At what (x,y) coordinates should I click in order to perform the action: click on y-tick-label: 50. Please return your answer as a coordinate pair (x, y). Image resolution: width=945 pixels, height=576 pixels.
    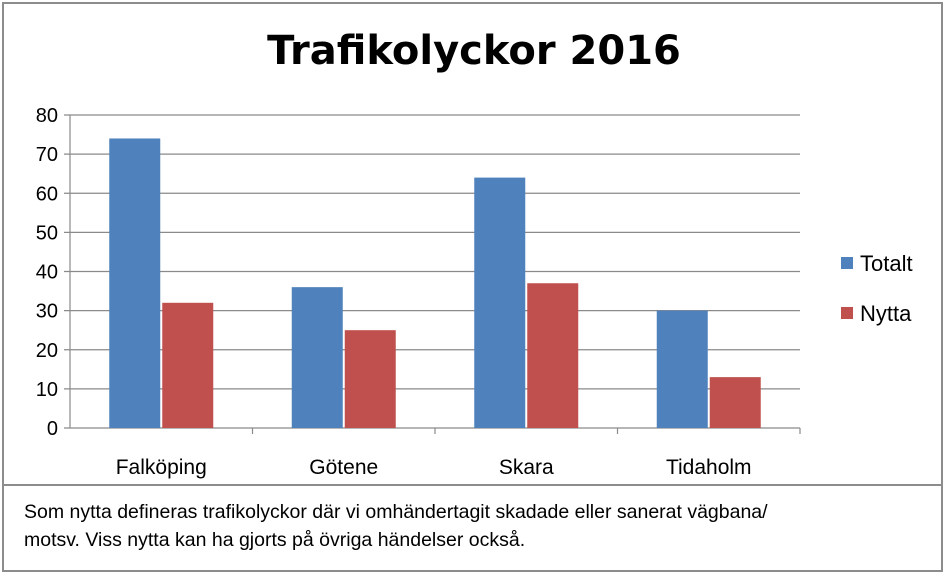
    Looking at the image, I should click on (47, 233).